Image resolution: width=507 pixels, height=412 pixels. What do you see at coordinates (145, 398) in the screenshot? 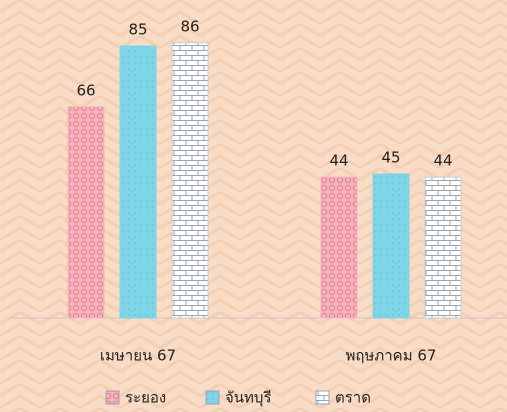
I see `legend-label: ระยอง` at bounding box center [145, 398].